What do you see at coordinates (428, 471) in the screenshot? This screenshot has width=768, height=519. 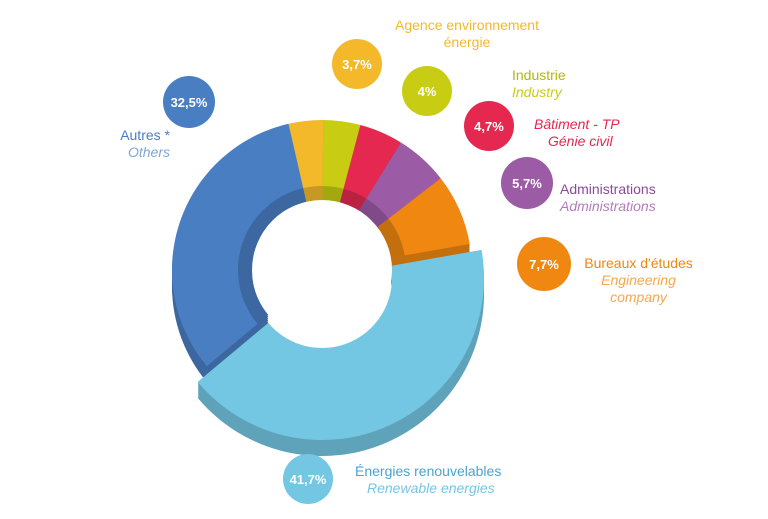 I see `legend-renewable-fr: Énergies renouvelables` at bounding box center [428, 471].